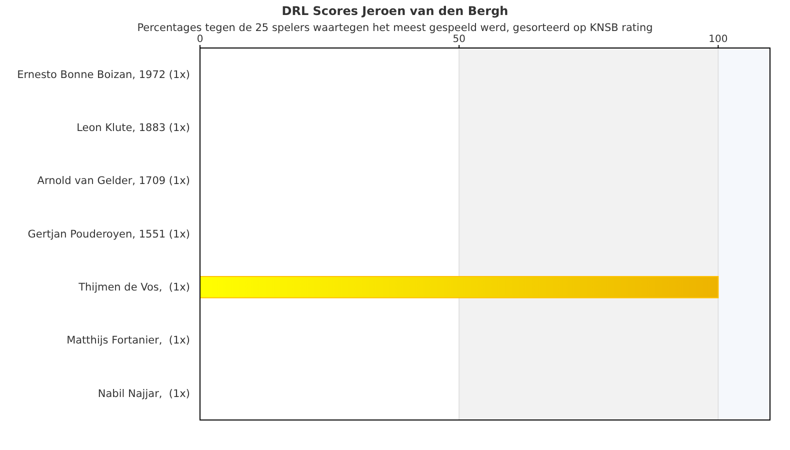 The image size is (790, 450). I want to click on x-tick-label: 0, so click(200, 39).